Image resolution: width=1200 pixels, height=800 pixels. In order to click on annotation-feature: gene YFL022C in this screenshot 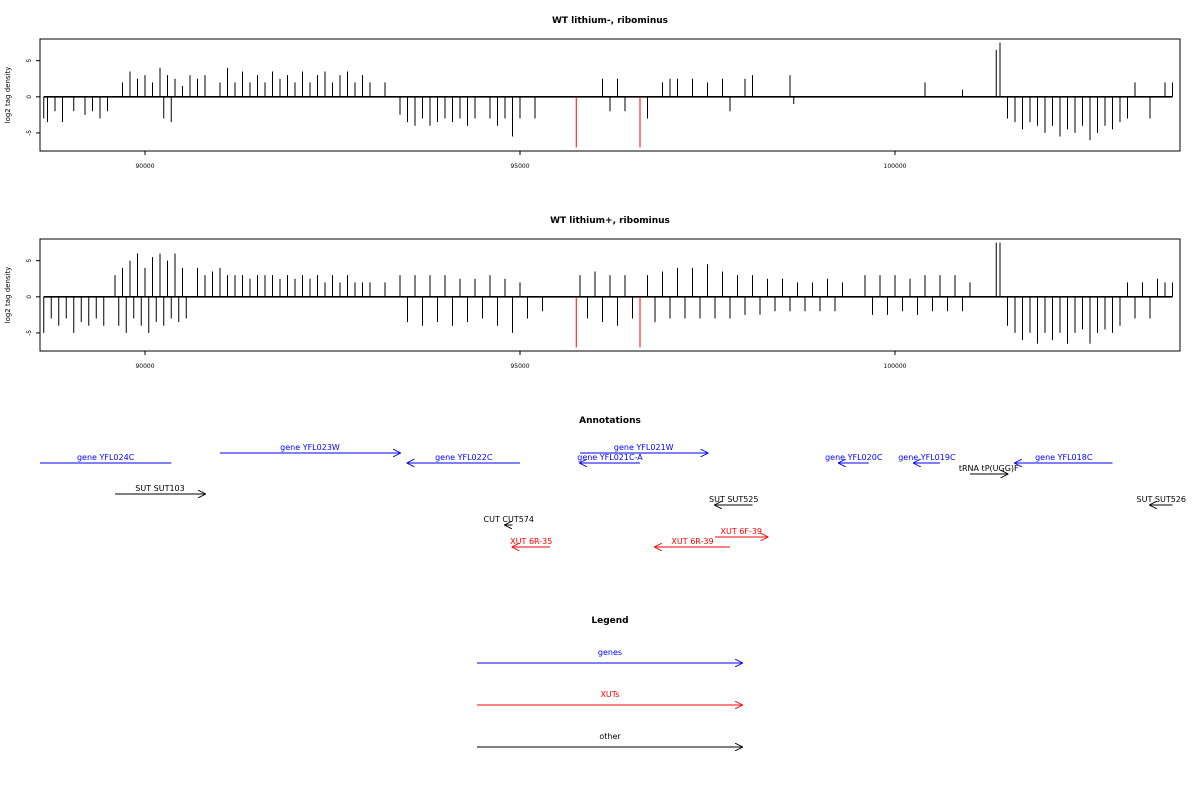, I will do `click(464, 458)`.